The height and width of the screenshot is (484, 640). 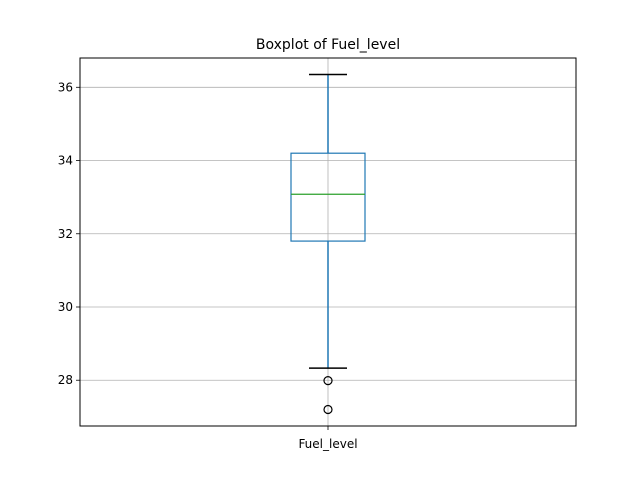 What do you see at coordinates (328, 45) in the screenshot?
I see `chart-title: Boxplot of Fuel_level` at bounding box center [328, 45].